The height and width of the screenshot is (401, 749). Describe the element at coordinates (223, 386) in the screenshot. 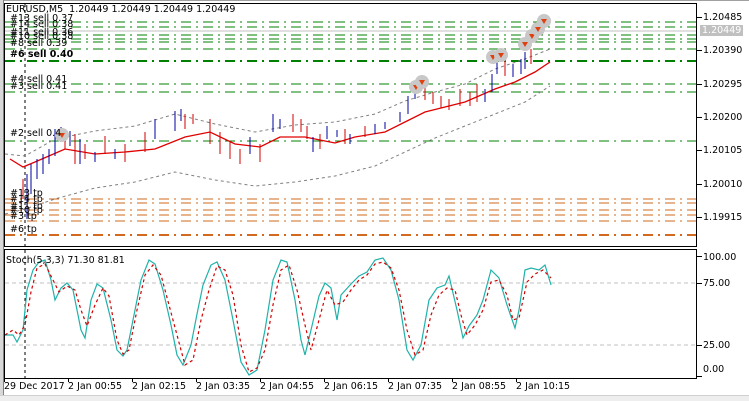

I see `time-axis-label: 2 Jan 03:35` at that location.